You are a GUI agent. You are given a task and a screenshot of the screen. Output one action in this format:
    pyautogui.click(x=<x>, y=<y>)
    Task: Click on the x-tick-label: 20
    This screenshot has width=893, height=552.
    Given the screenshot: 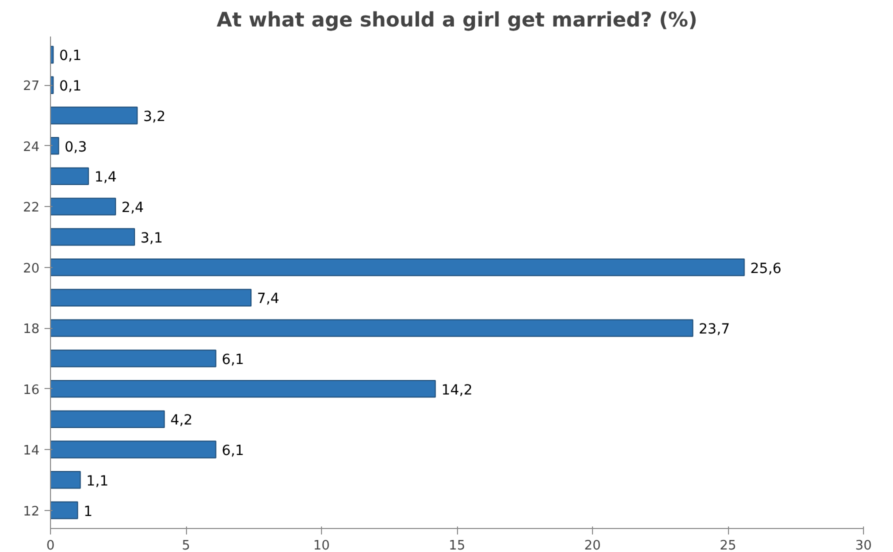 What is the action you would take?
    pyautogui.click(x=592, y=545)
    